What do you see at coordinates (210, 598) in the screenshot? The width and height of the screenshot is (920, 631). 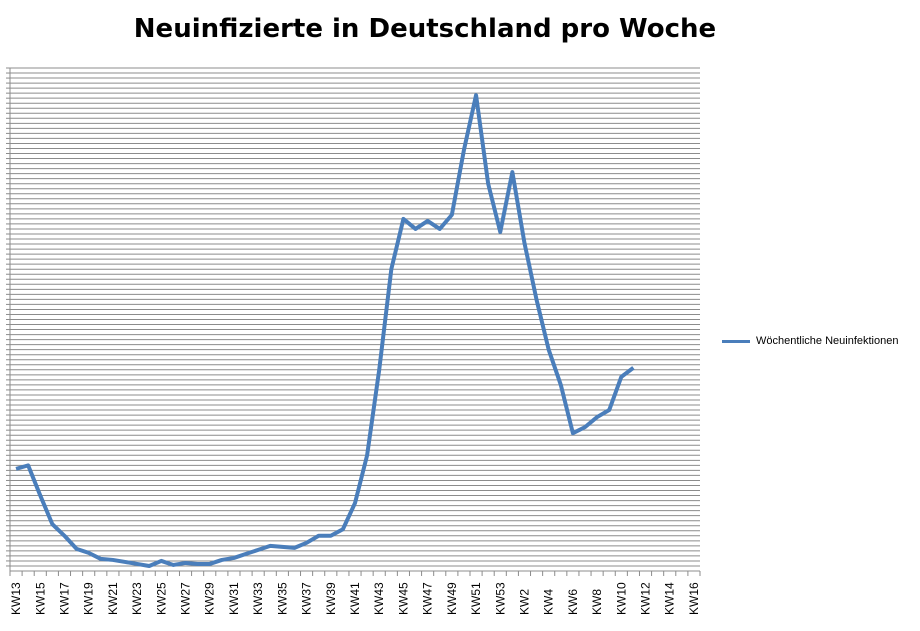 I see `x-tick-label: KW29` at bounding box center [210, 598].